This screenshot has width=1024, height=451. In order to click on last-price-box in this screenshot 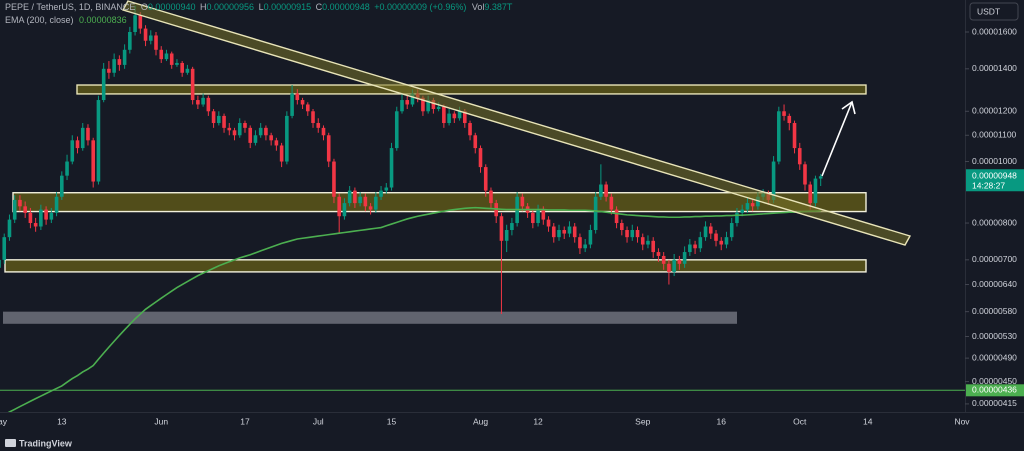, I will do `click(995, 180)`.